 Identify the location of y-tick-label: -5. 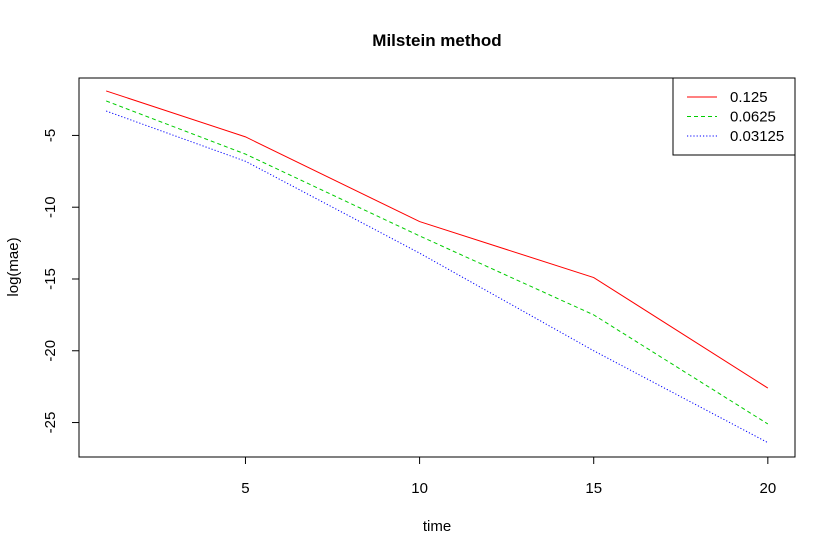
(50, 135).